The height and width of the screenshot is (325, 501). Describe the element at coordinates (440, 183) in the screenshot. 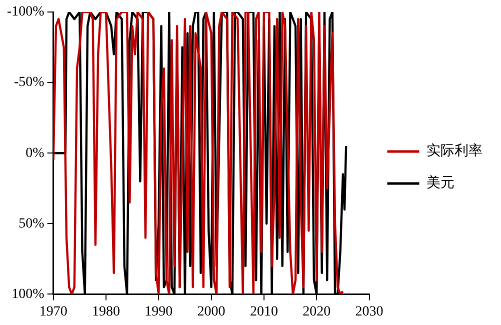

I see `legend-label: 美元` at that location.